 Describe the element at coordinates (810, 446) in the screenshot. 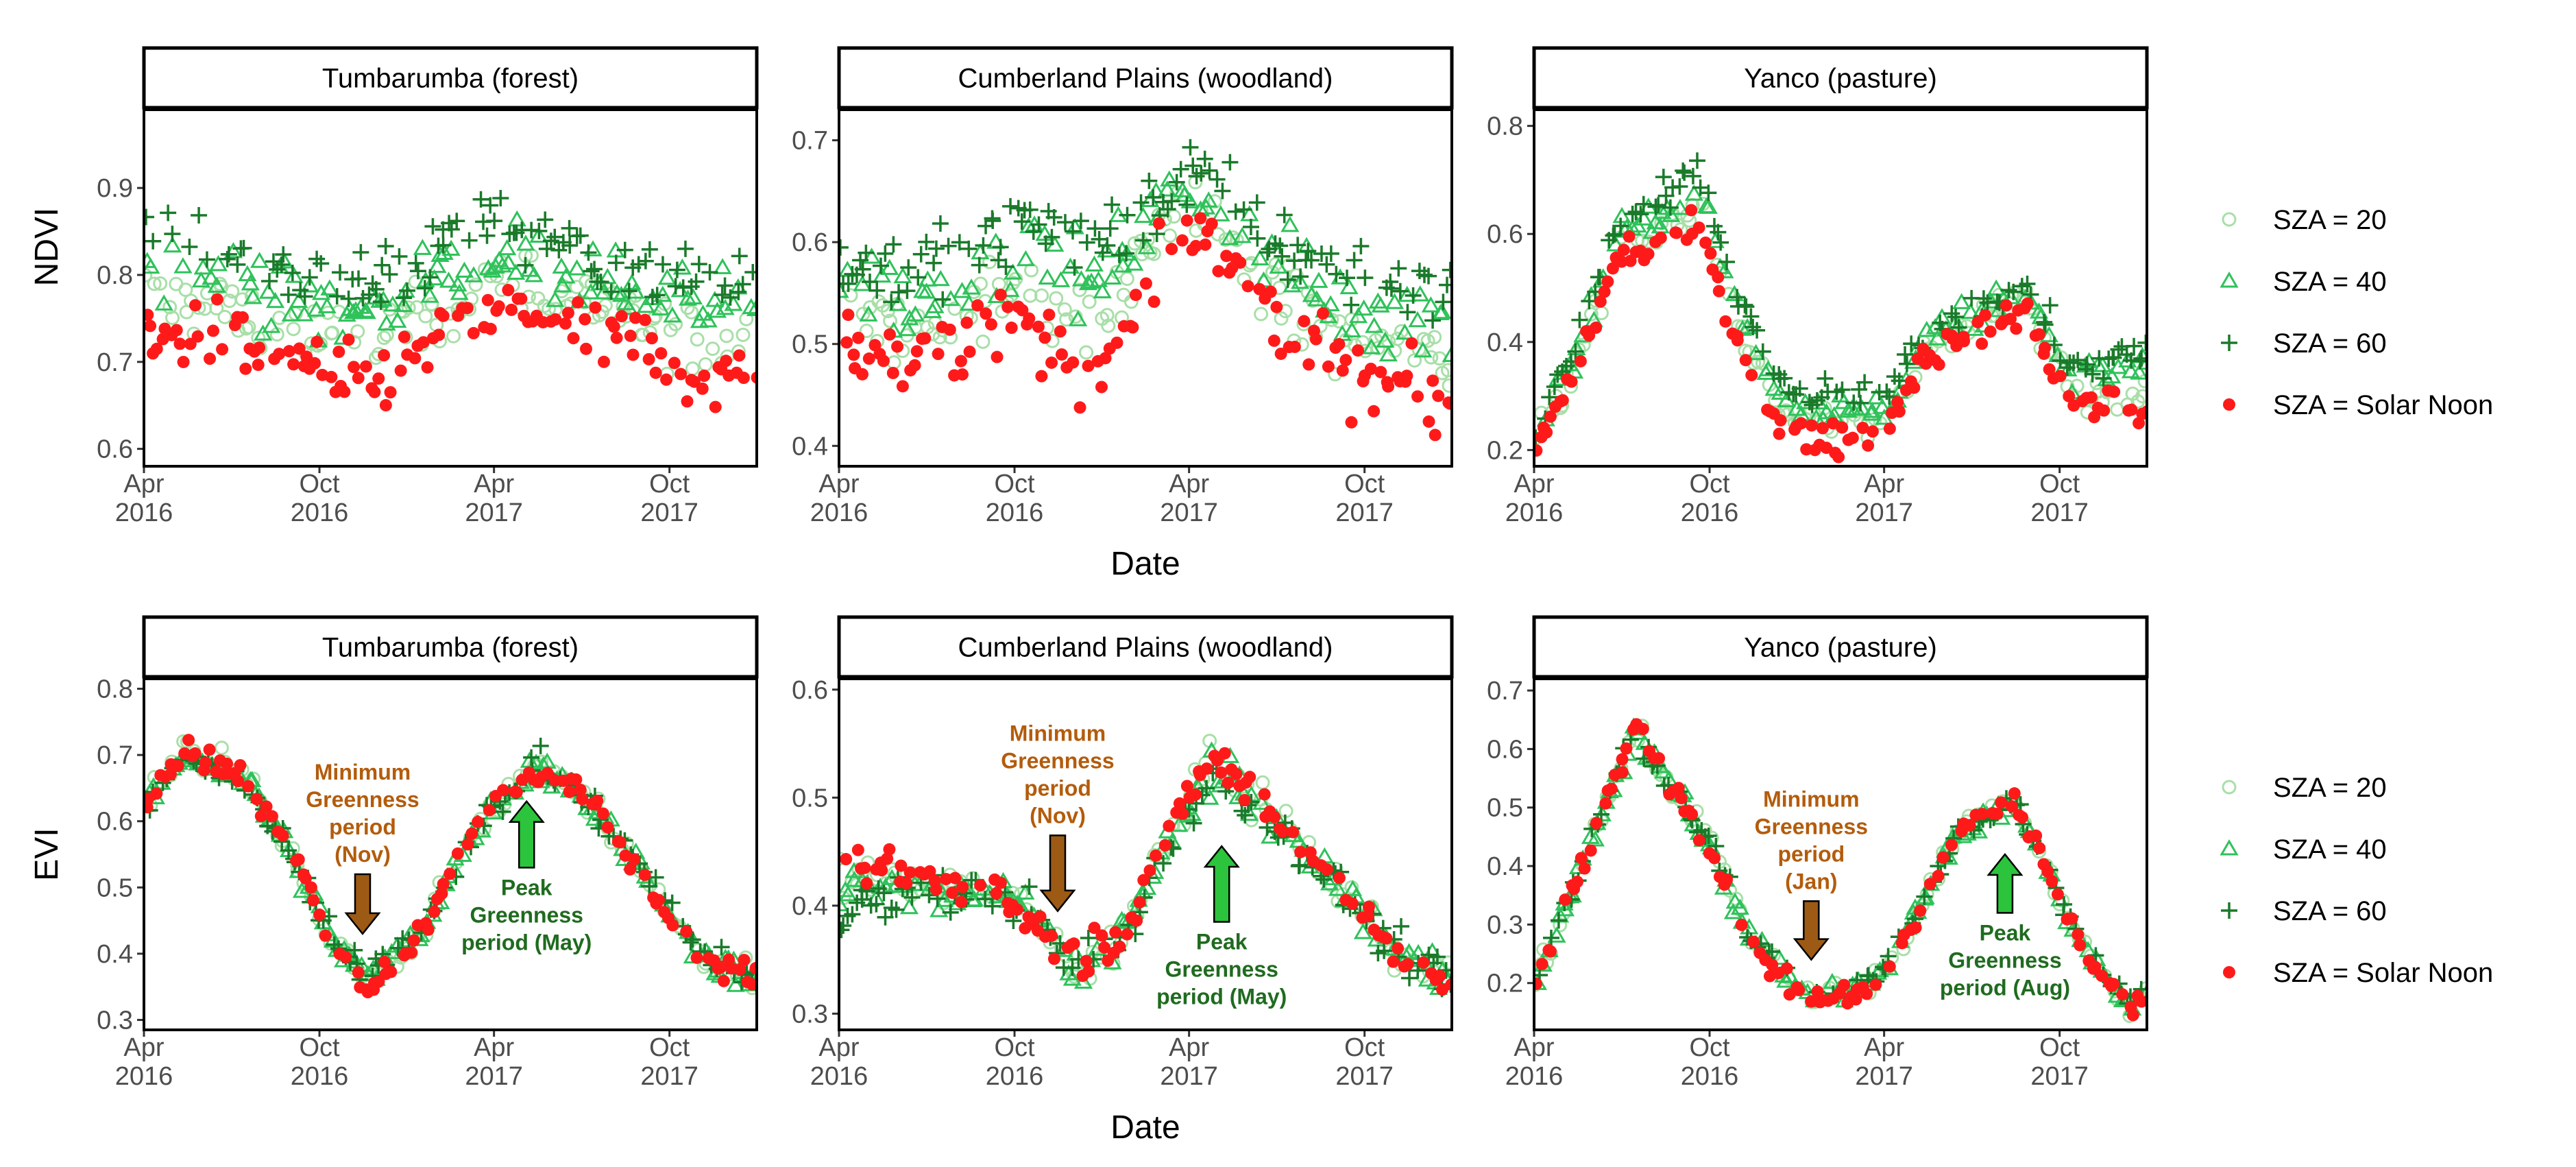

I see `y-tick-label: 0.4` at that location.